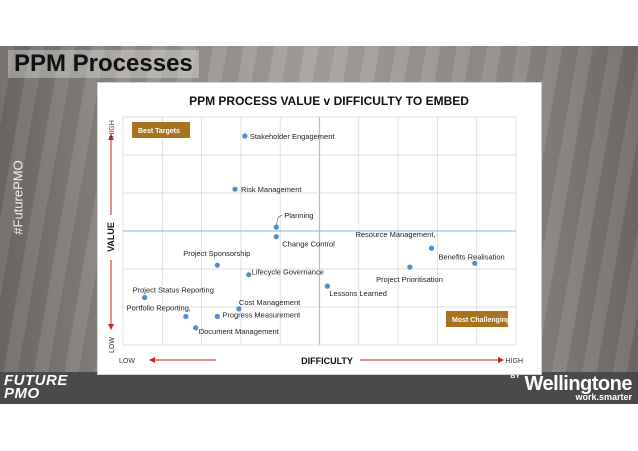 The height and width of the screenshot is (451, 638). What do you see at coordinates (319, 388) in the screenshot?
I see `footer-bar` at bounding box center [319, 388].